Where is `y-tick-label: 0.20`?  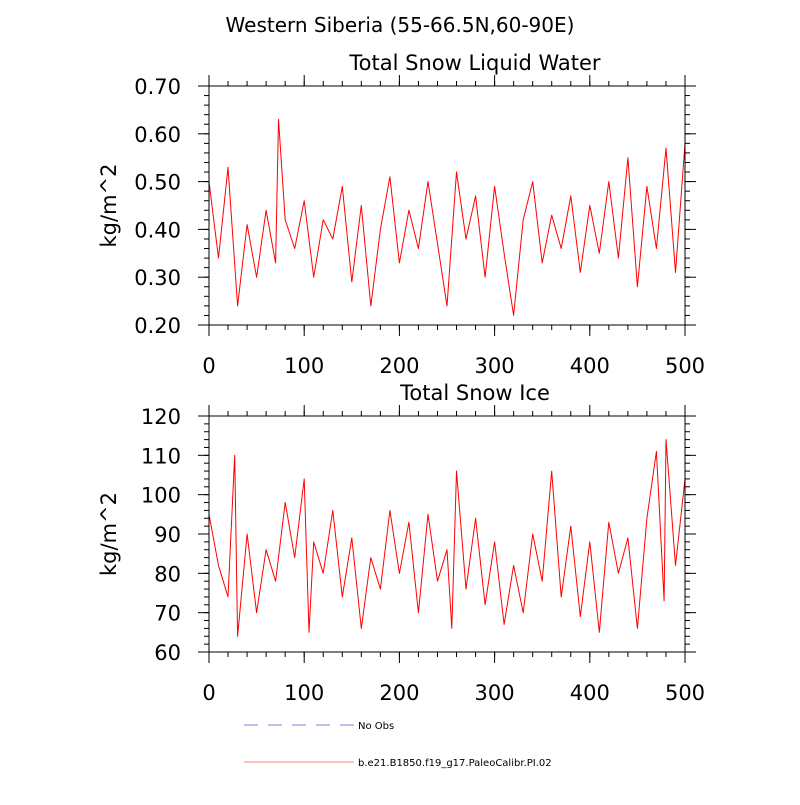 y-tick-label: 0.20 is located at coordinates (157, 326).